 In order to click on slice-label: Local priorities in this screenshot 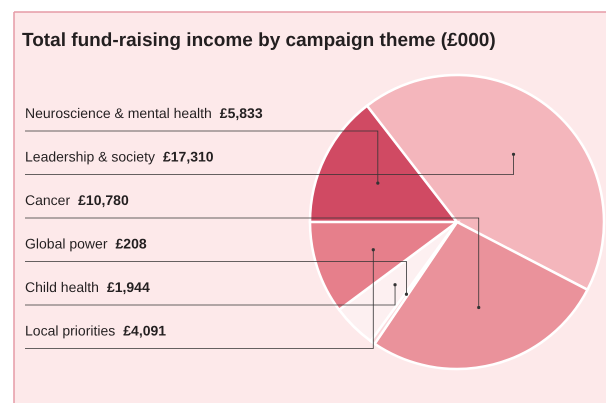, I will do `click(70, 330)`.